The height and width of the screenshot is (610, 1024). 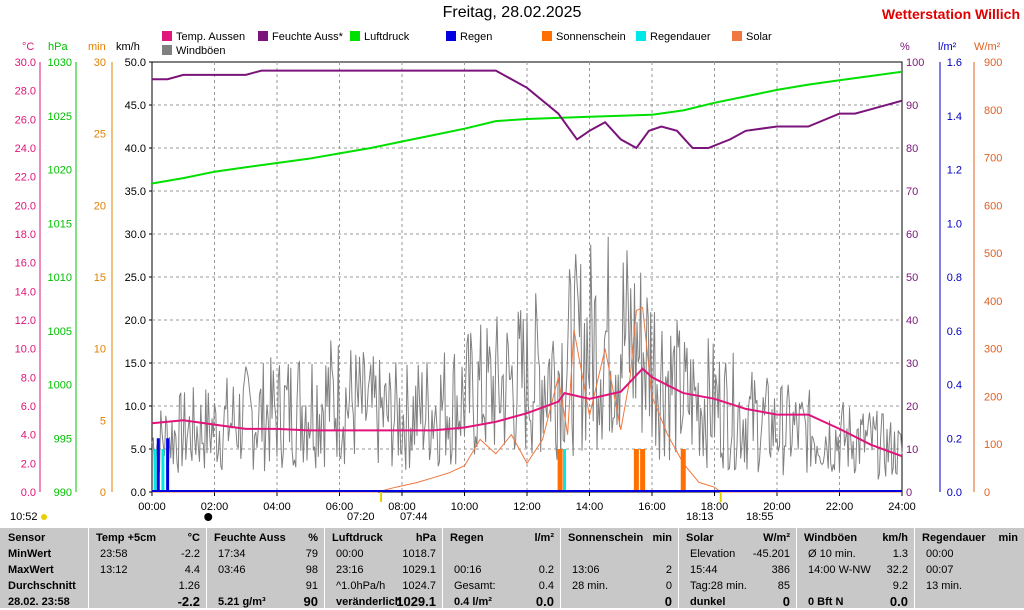 What do you see at coordinates (993, 254) in the screenshot?
I see `solar-tick-label: 500` at bounding box center [993, 254].